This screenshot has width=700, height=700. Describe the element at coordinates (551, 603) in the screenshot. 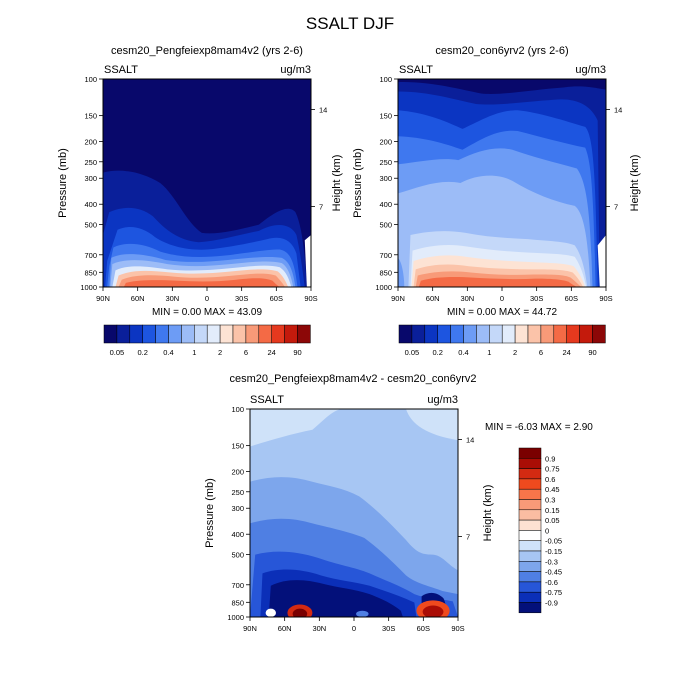

I see `colorbar-label: -0.9` at that location.